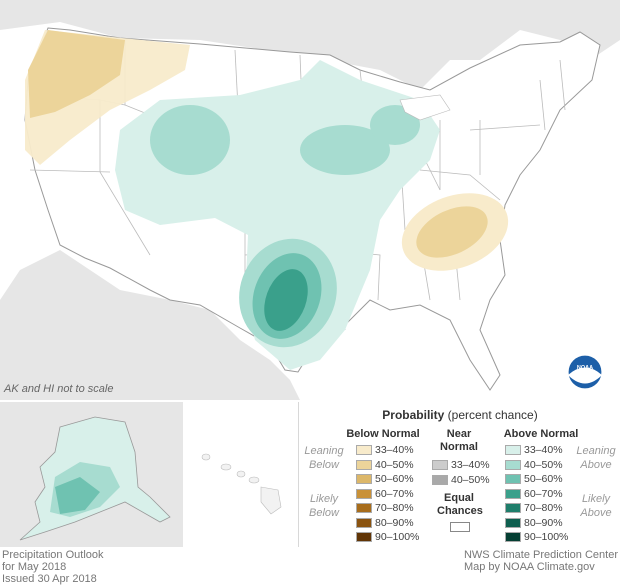  I want to click on below-row-0: 33–40%, so click(385, 450).